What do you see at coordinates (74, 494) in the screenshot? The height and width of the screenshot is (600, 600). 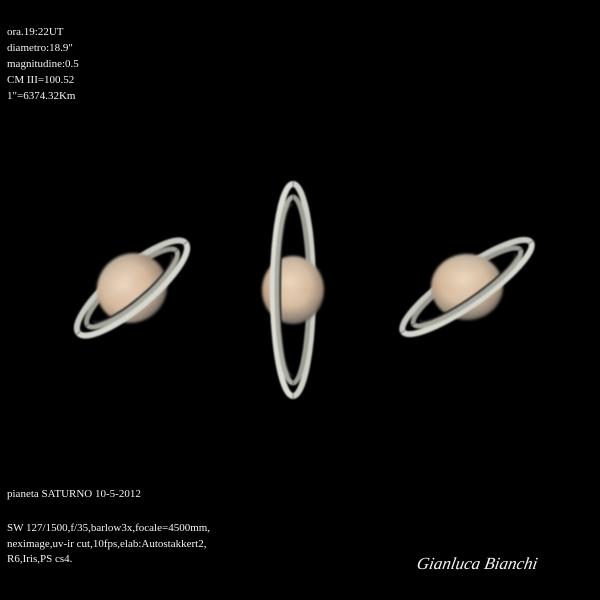 I see `caption-title: pianeta SATURNO 10-5-2012` at bounding box center [74, 494].